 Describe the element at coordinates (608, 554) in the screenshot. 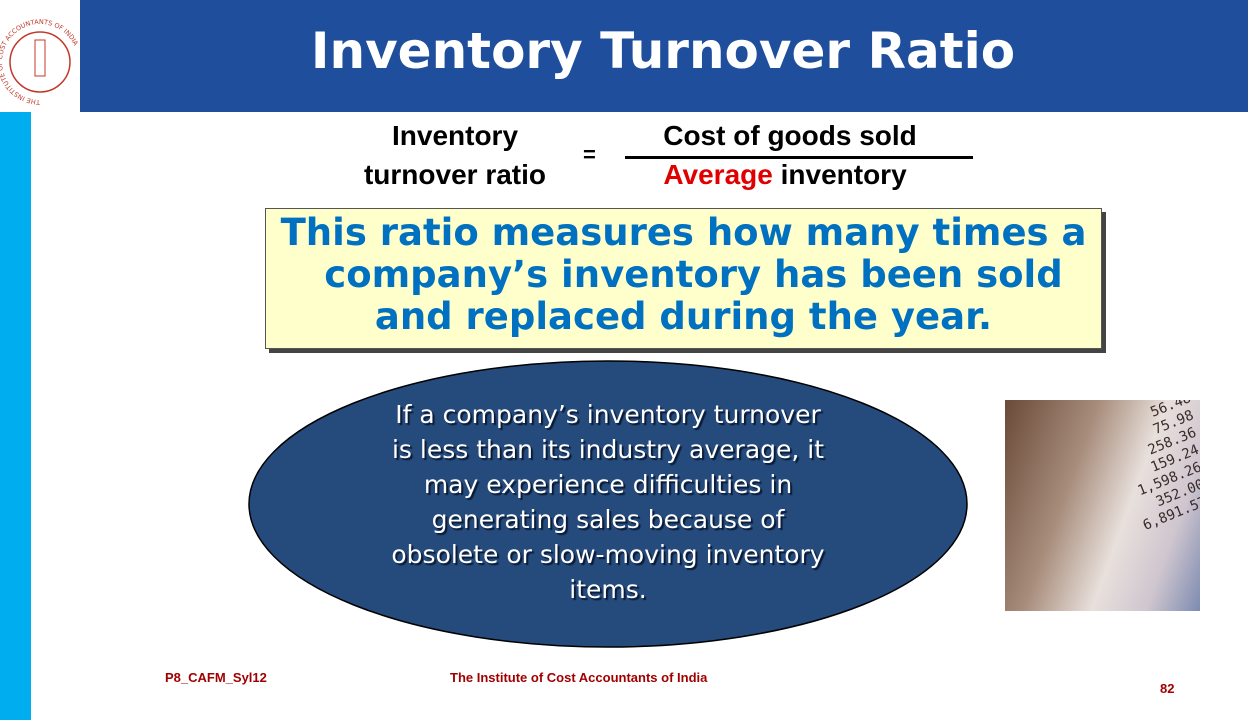

I see `note-line: obsolete or slow-moving inventory` at that location.